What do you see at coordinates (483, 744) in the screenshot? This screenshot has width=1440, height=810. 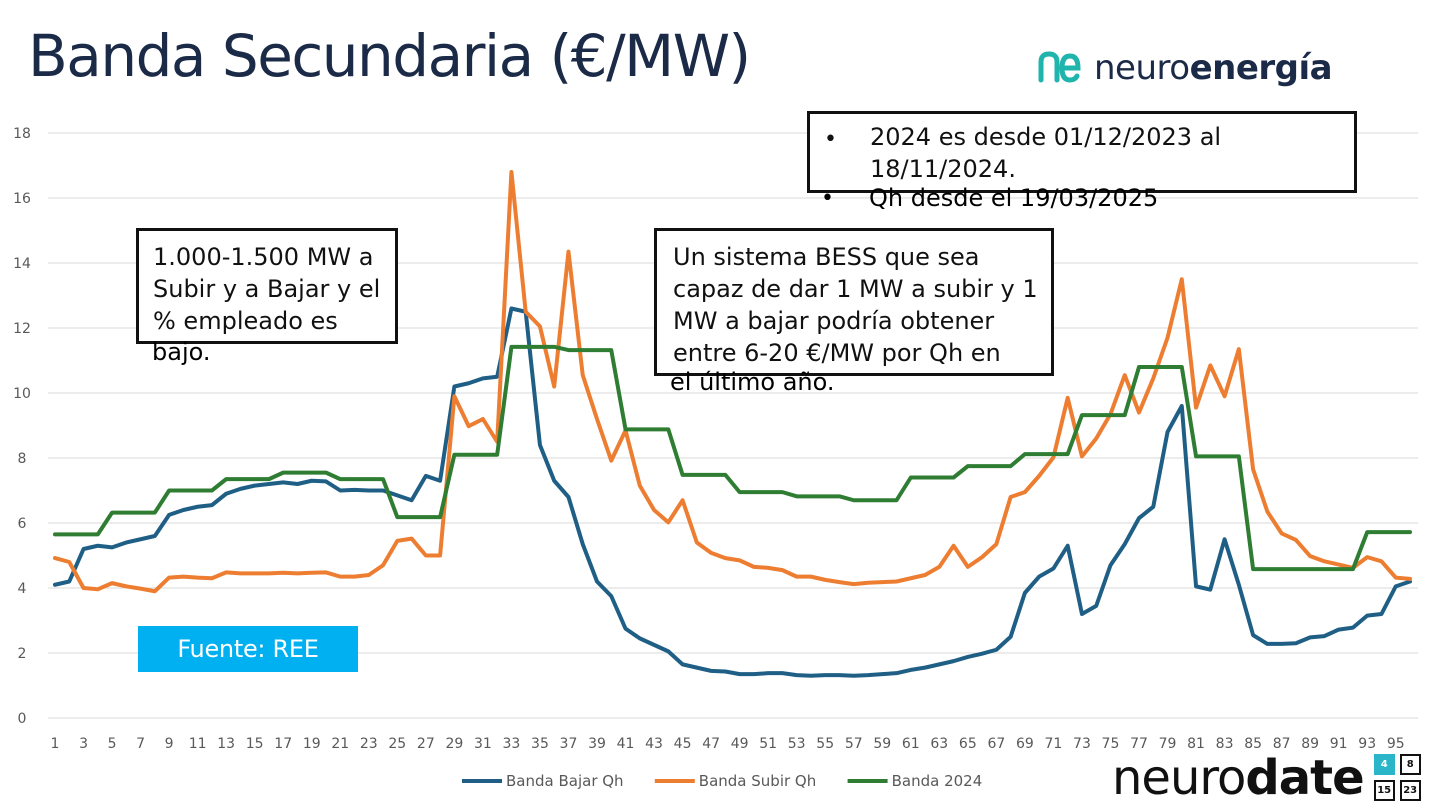 I see `x-tick-label: 31` at bounding box center [483, 744].